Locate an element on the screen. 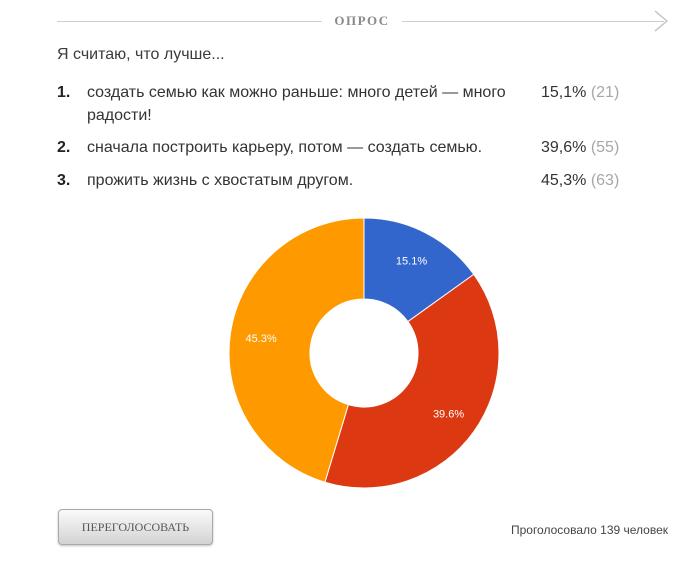  header-divider-left is located at coordinates (189, 21).